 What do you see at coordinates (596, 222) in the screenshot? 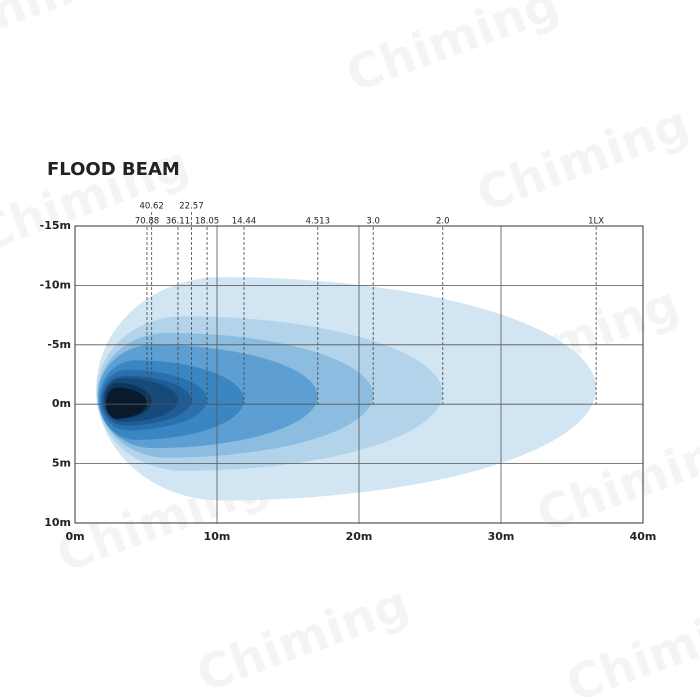
I see `lux-label: 1LX` at bounding box center [596, 222].